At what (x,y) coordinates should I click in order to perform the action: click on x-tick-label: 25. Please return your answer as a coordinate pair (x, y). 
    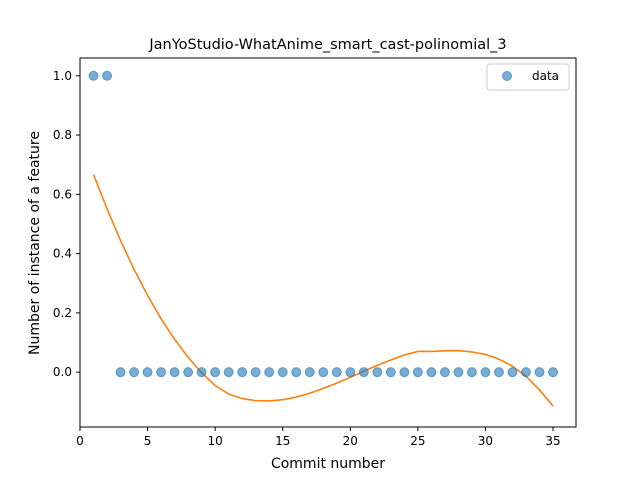
    Looking at the image, I should click on (417, 441).